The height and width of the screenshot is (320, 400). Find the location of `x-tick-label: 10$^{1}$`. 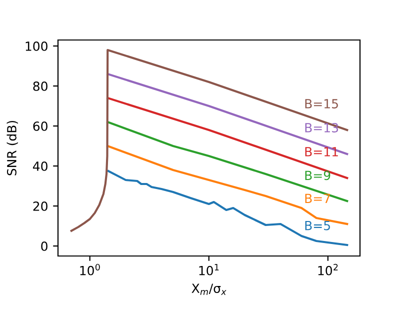

x-tick-label: 10$^{1}$ is located at coordinates (209, 270).